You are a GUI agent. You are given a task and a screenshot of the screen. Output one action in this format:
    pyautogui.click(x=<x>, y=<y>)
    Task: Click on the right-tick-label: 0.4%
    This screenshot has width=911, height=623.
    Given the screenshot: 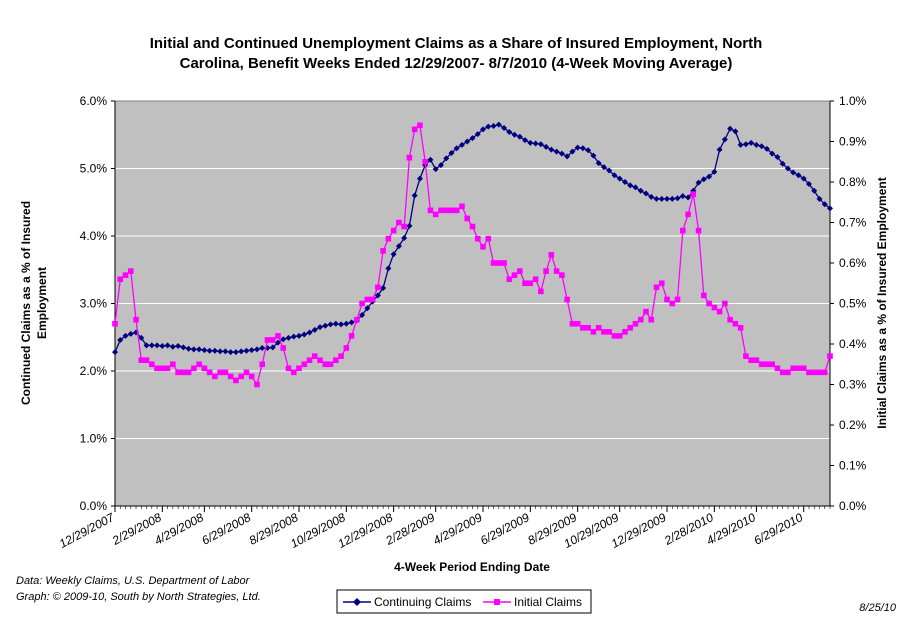 What is the action you would take?
    pyautogui.click(x=853, y=344)
    